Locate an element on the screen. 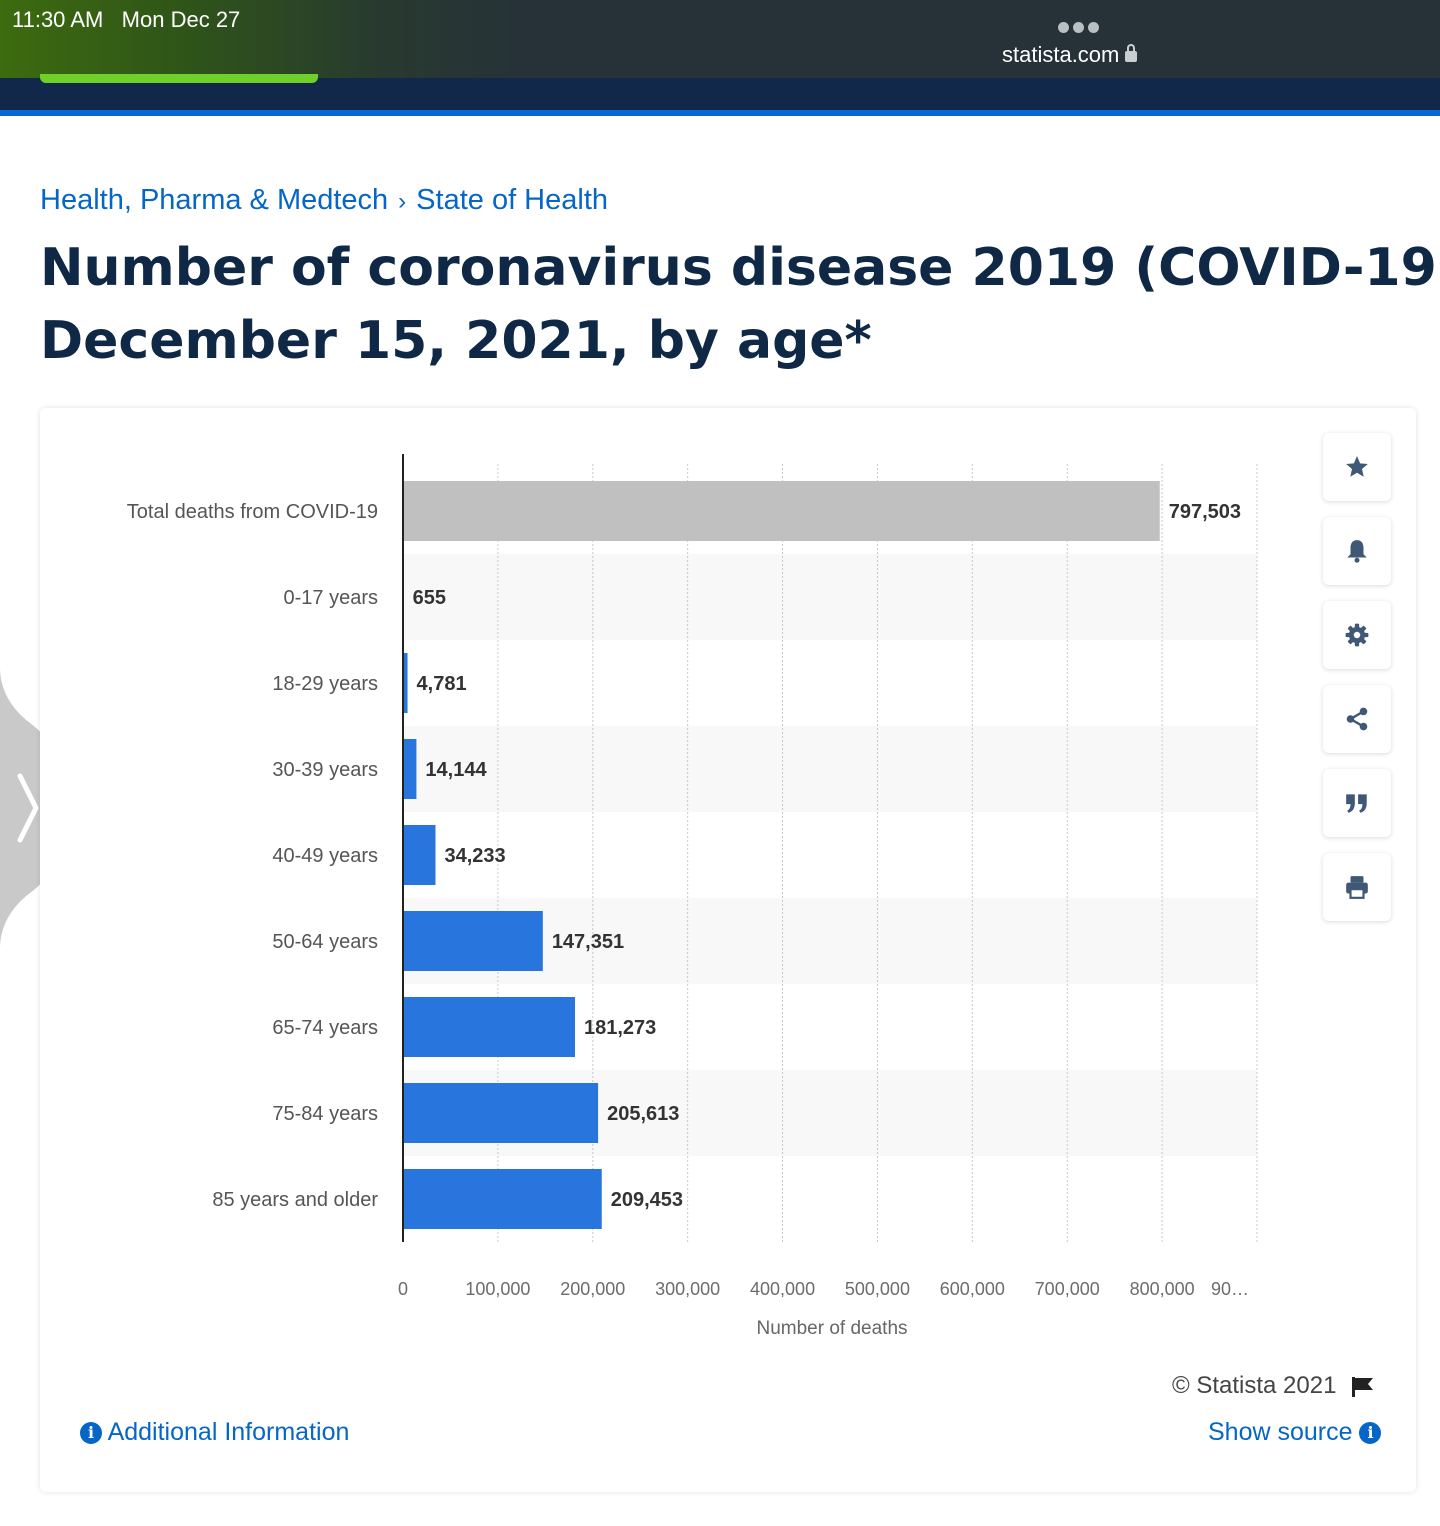 The image size is (1440, 1526). category-label: 0-17 years is located at coordinates (331, 598).